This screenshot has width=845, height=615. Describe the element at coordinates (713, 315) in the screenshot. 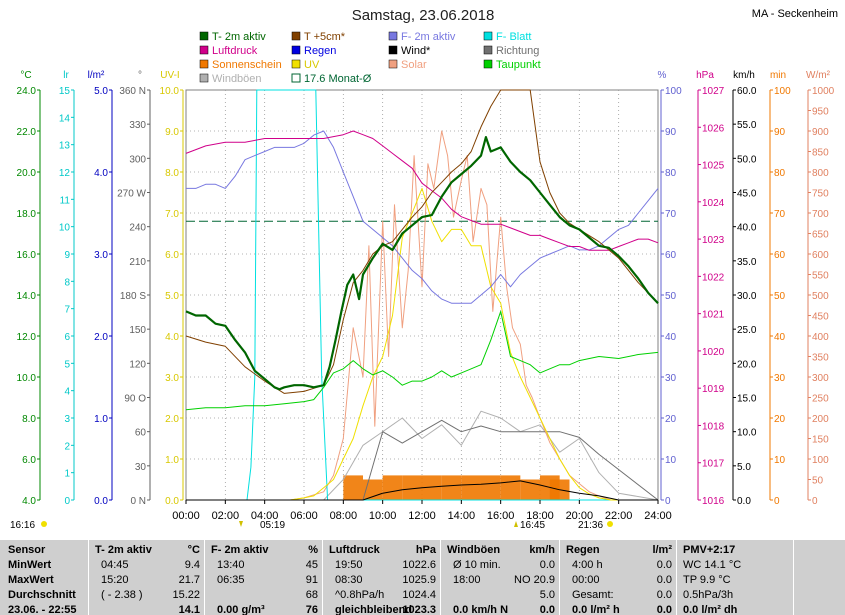

I see `tick-label: 1021` at that location.